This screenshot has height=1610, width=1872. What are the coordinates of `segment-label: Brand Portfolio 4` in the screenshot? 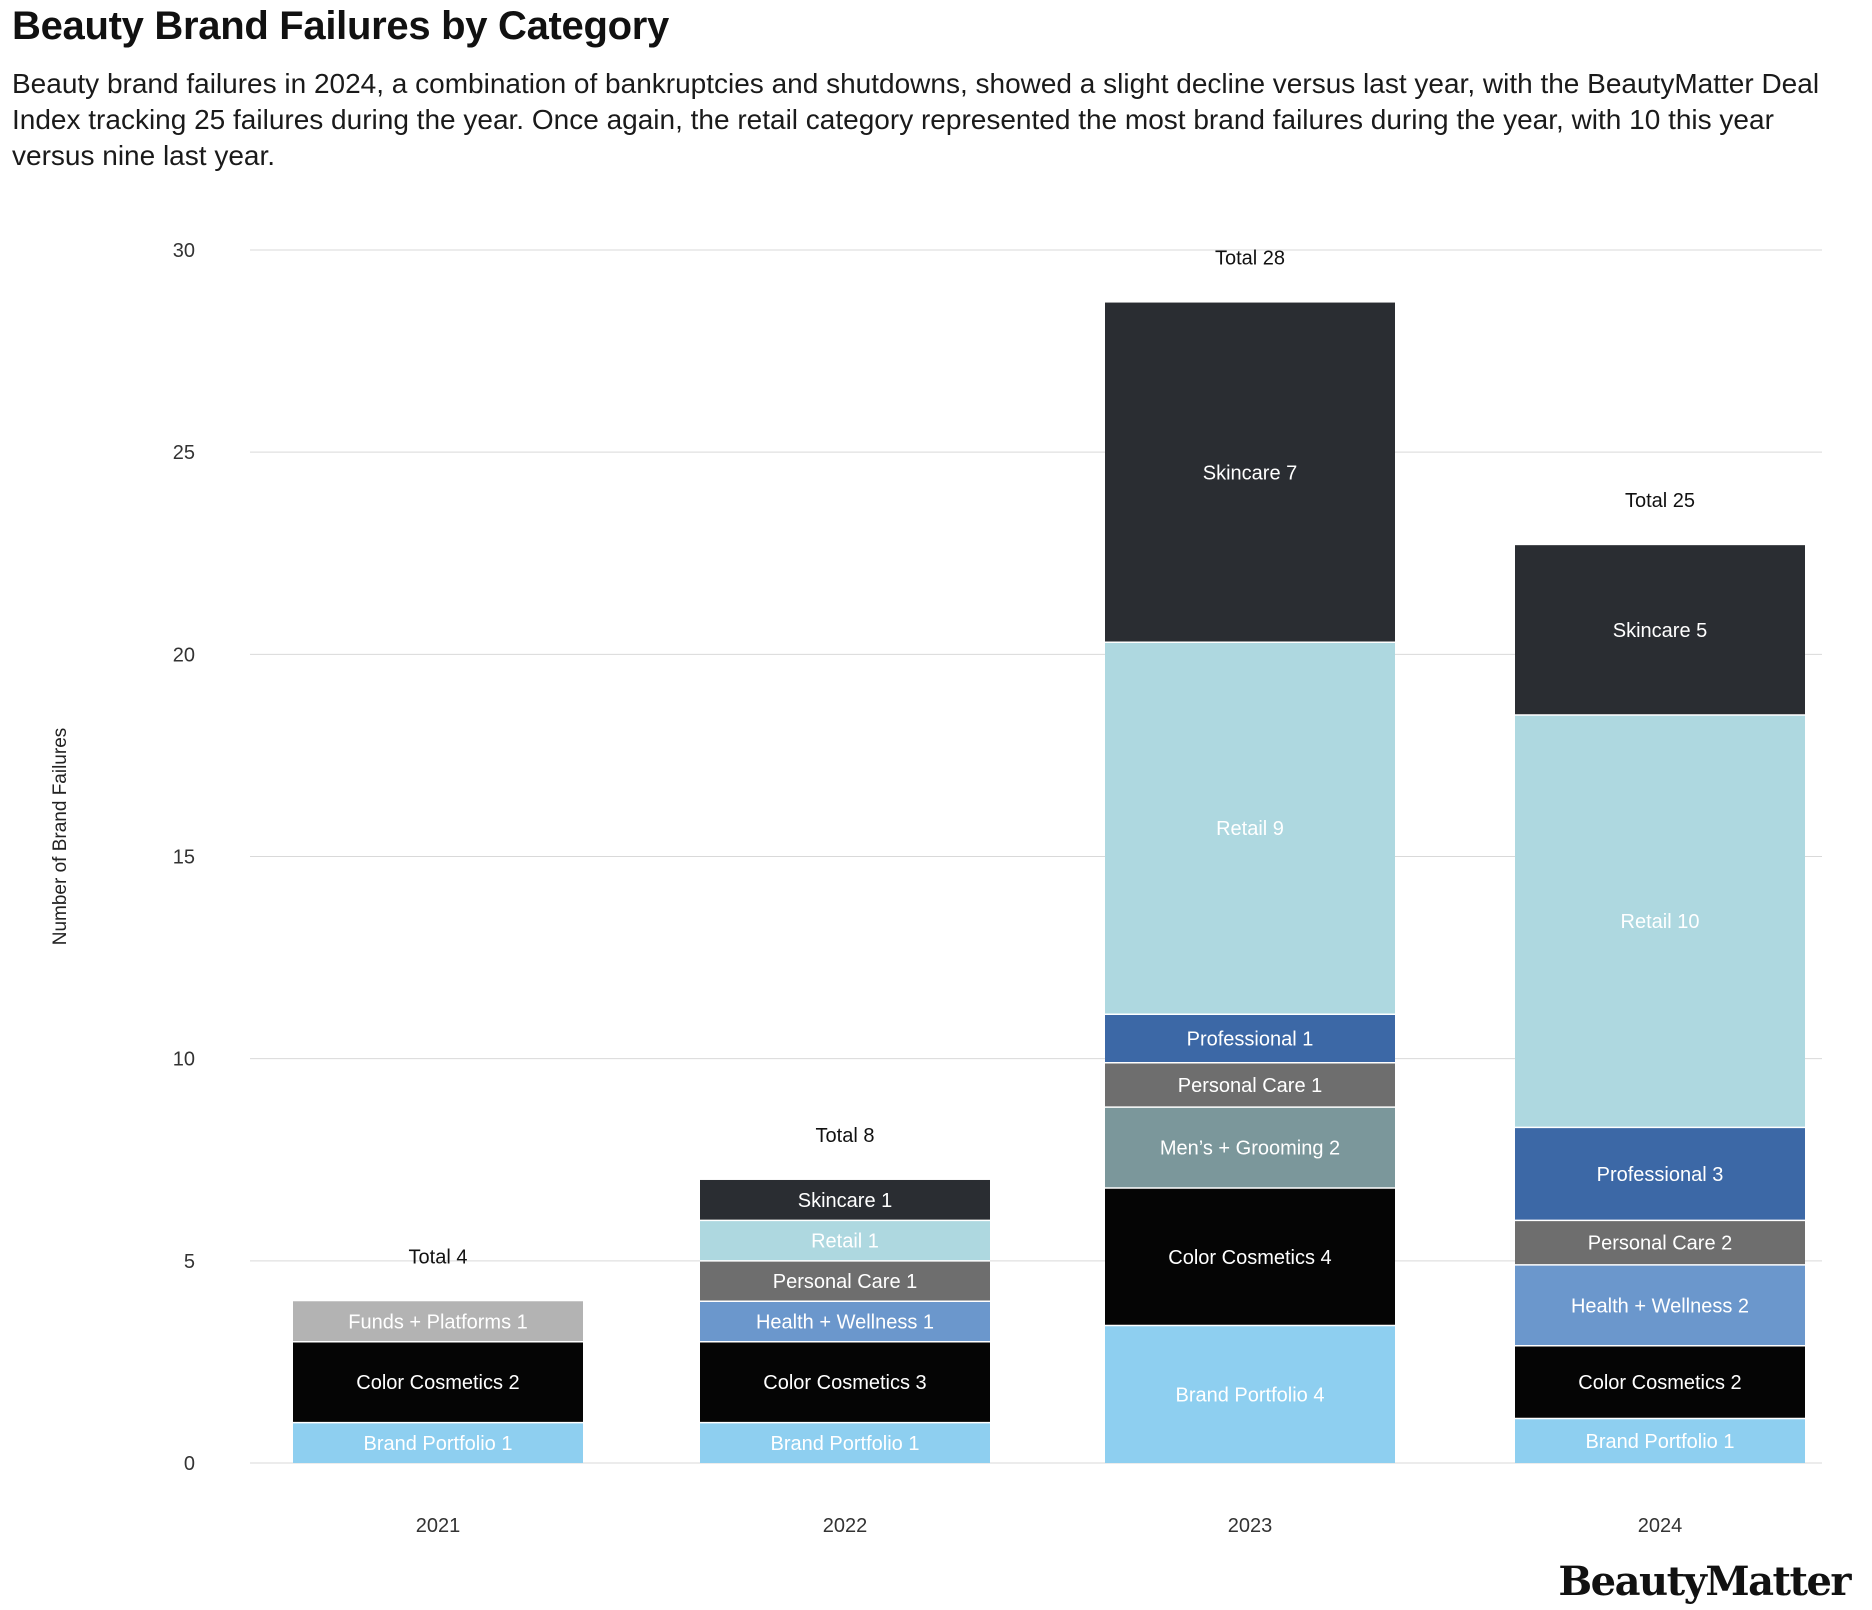 It's located at (1250, 1395).